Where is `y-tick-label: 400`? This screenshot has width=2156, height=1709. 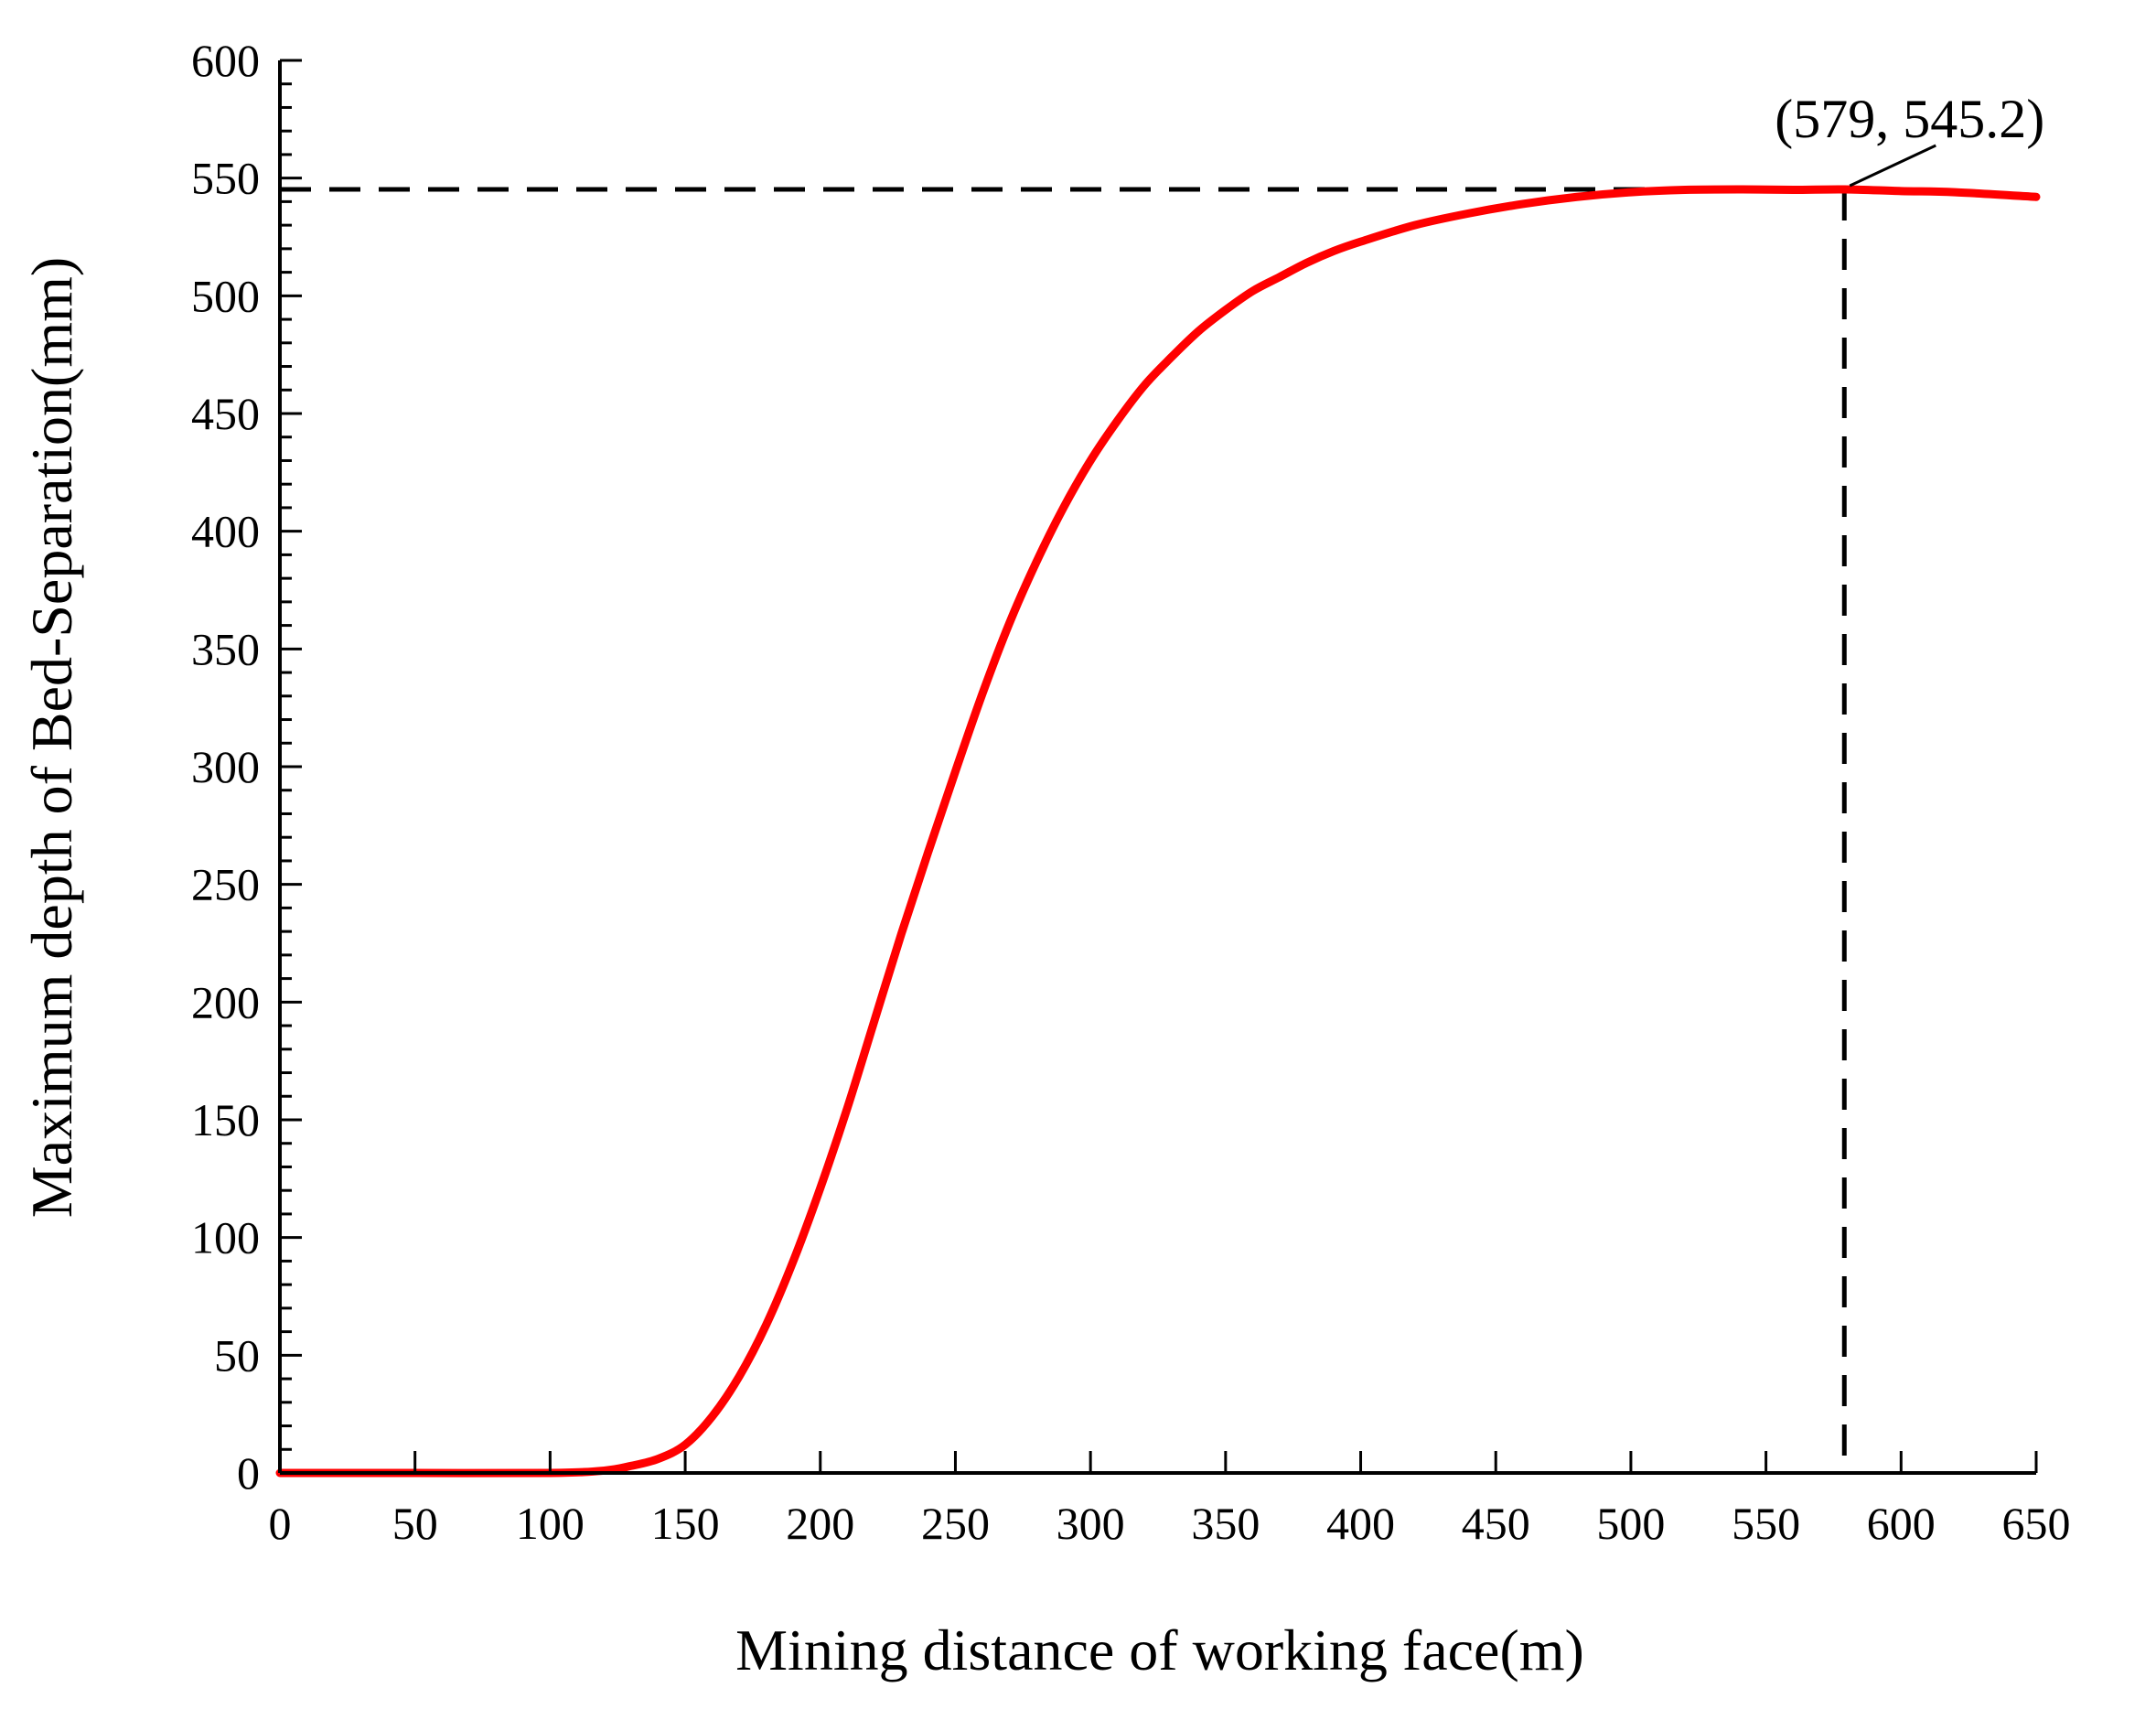 y-tick-label: 400 is located at coordinates (226, 531).